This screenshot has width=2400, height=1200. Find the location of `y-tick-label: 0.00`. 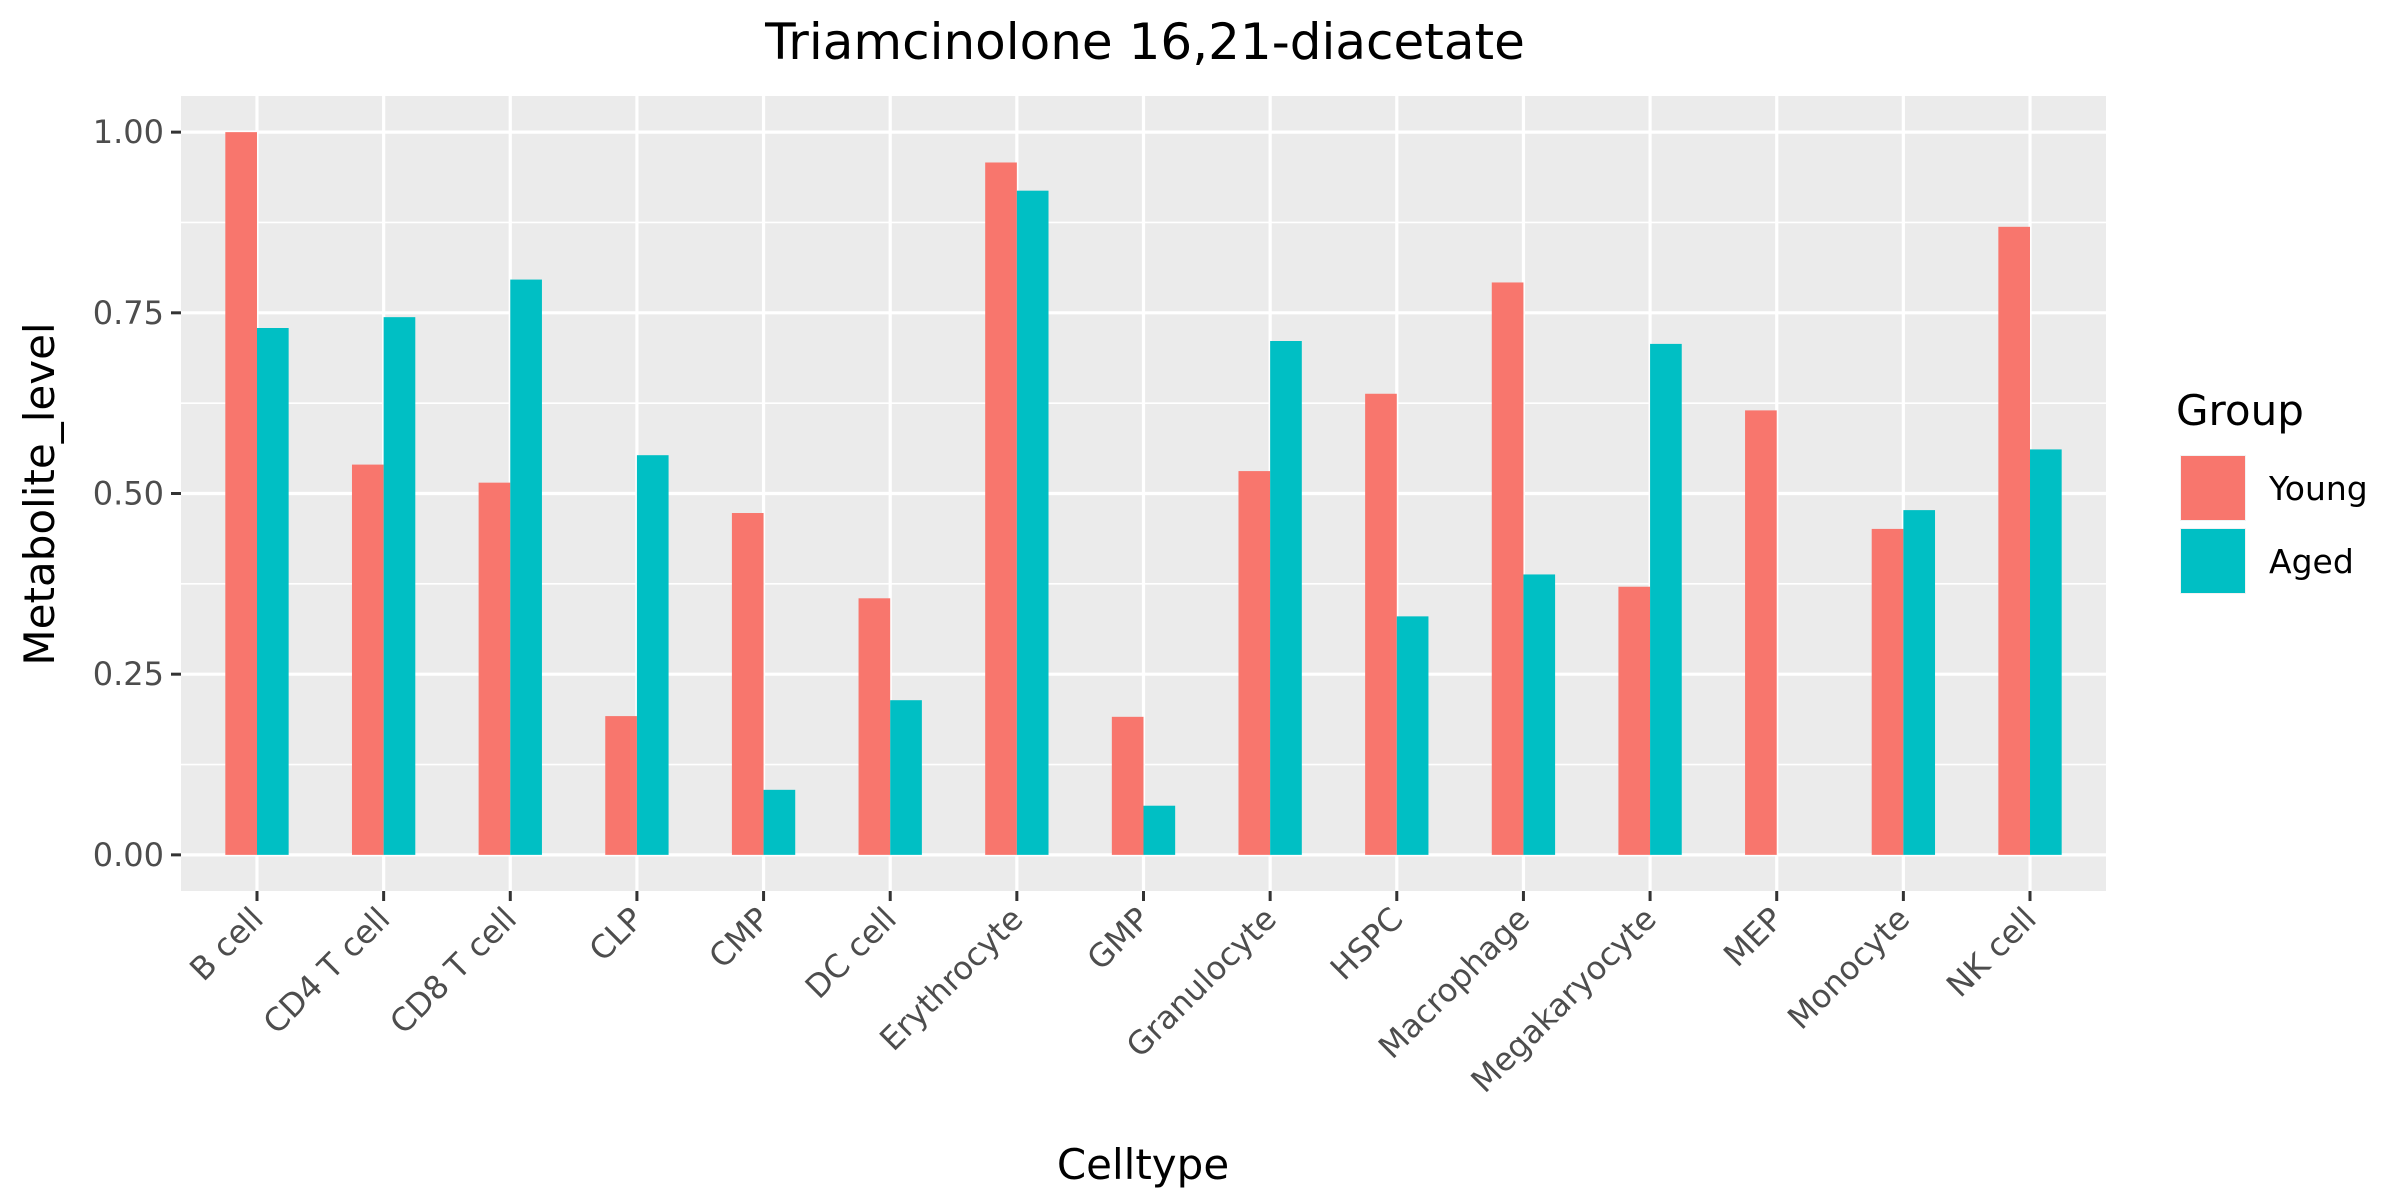

y-tick-label: 0.00 is located at coordinates (128, 855).